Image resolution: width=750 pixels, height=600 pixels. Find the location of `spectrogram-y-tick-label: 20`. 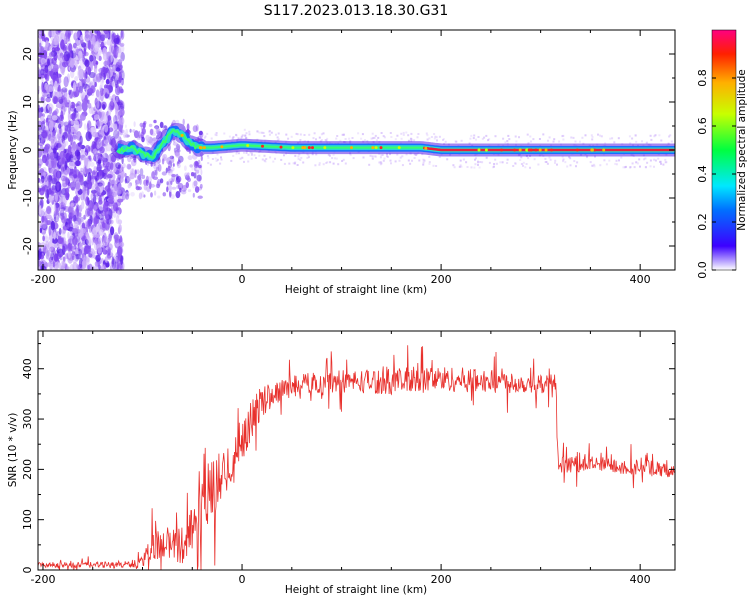

spectrogram-y-tick-label: 20 is located at coordinates (27, 54).